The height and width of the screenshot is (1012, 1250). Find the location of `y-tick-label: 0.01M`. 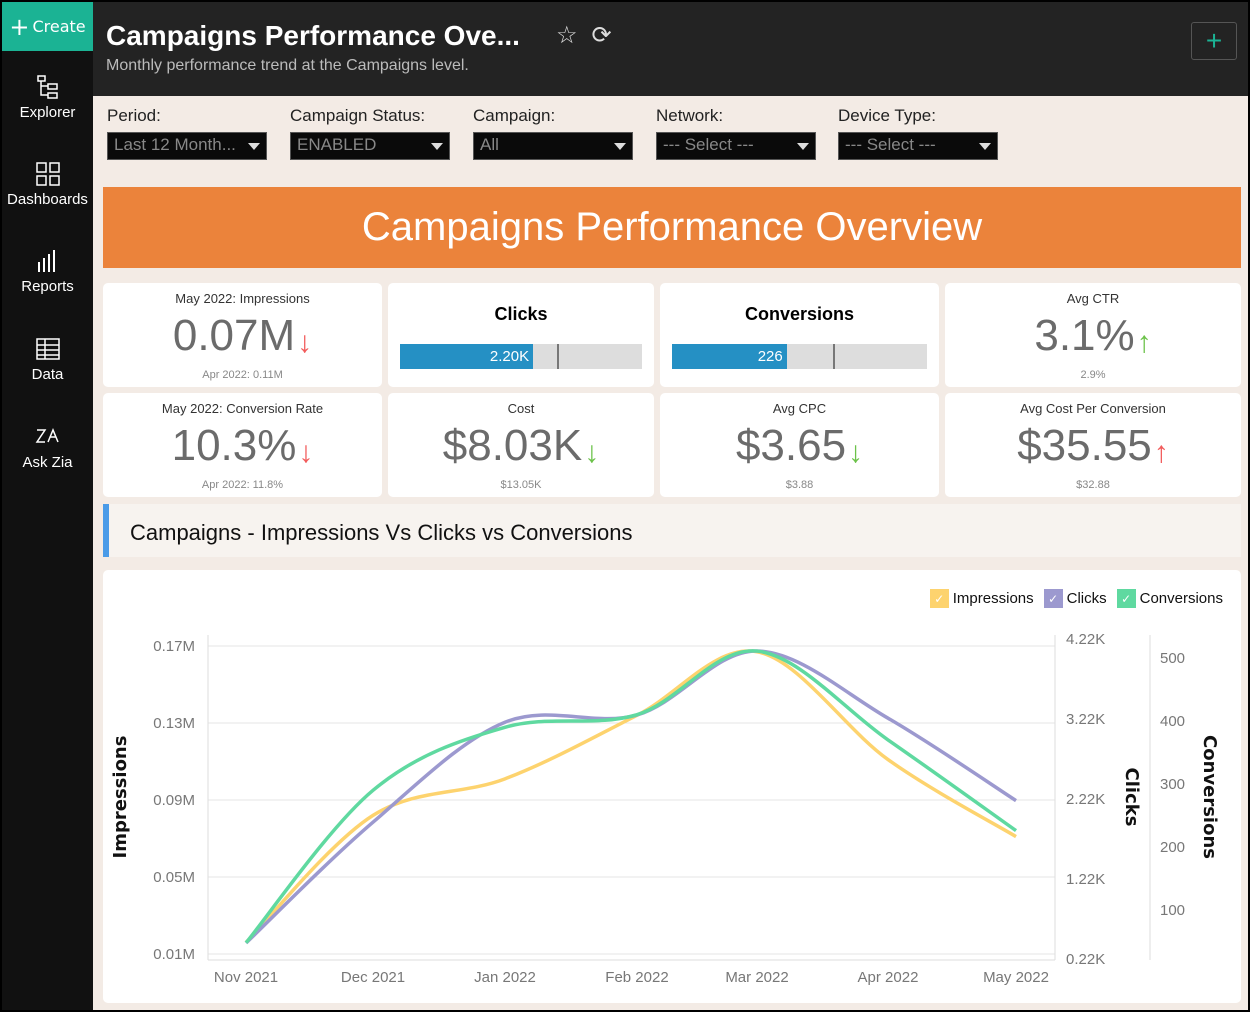

y-tick-label: 0.01M is located at coordinates (174, 954).